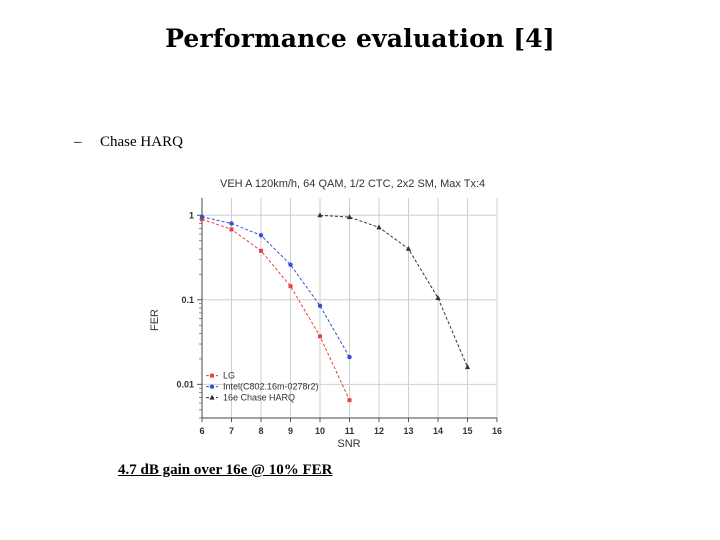 This screenshot has height=540, width=720. I want to click on x-tick-label: 12, so click(379, 431).